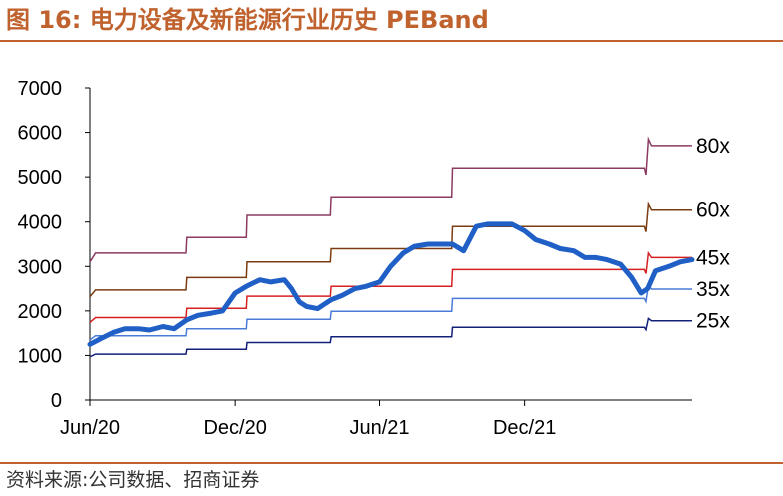 The image size is (783, 496). I want to click on band-label-45x: 45x, so click(713, 257).